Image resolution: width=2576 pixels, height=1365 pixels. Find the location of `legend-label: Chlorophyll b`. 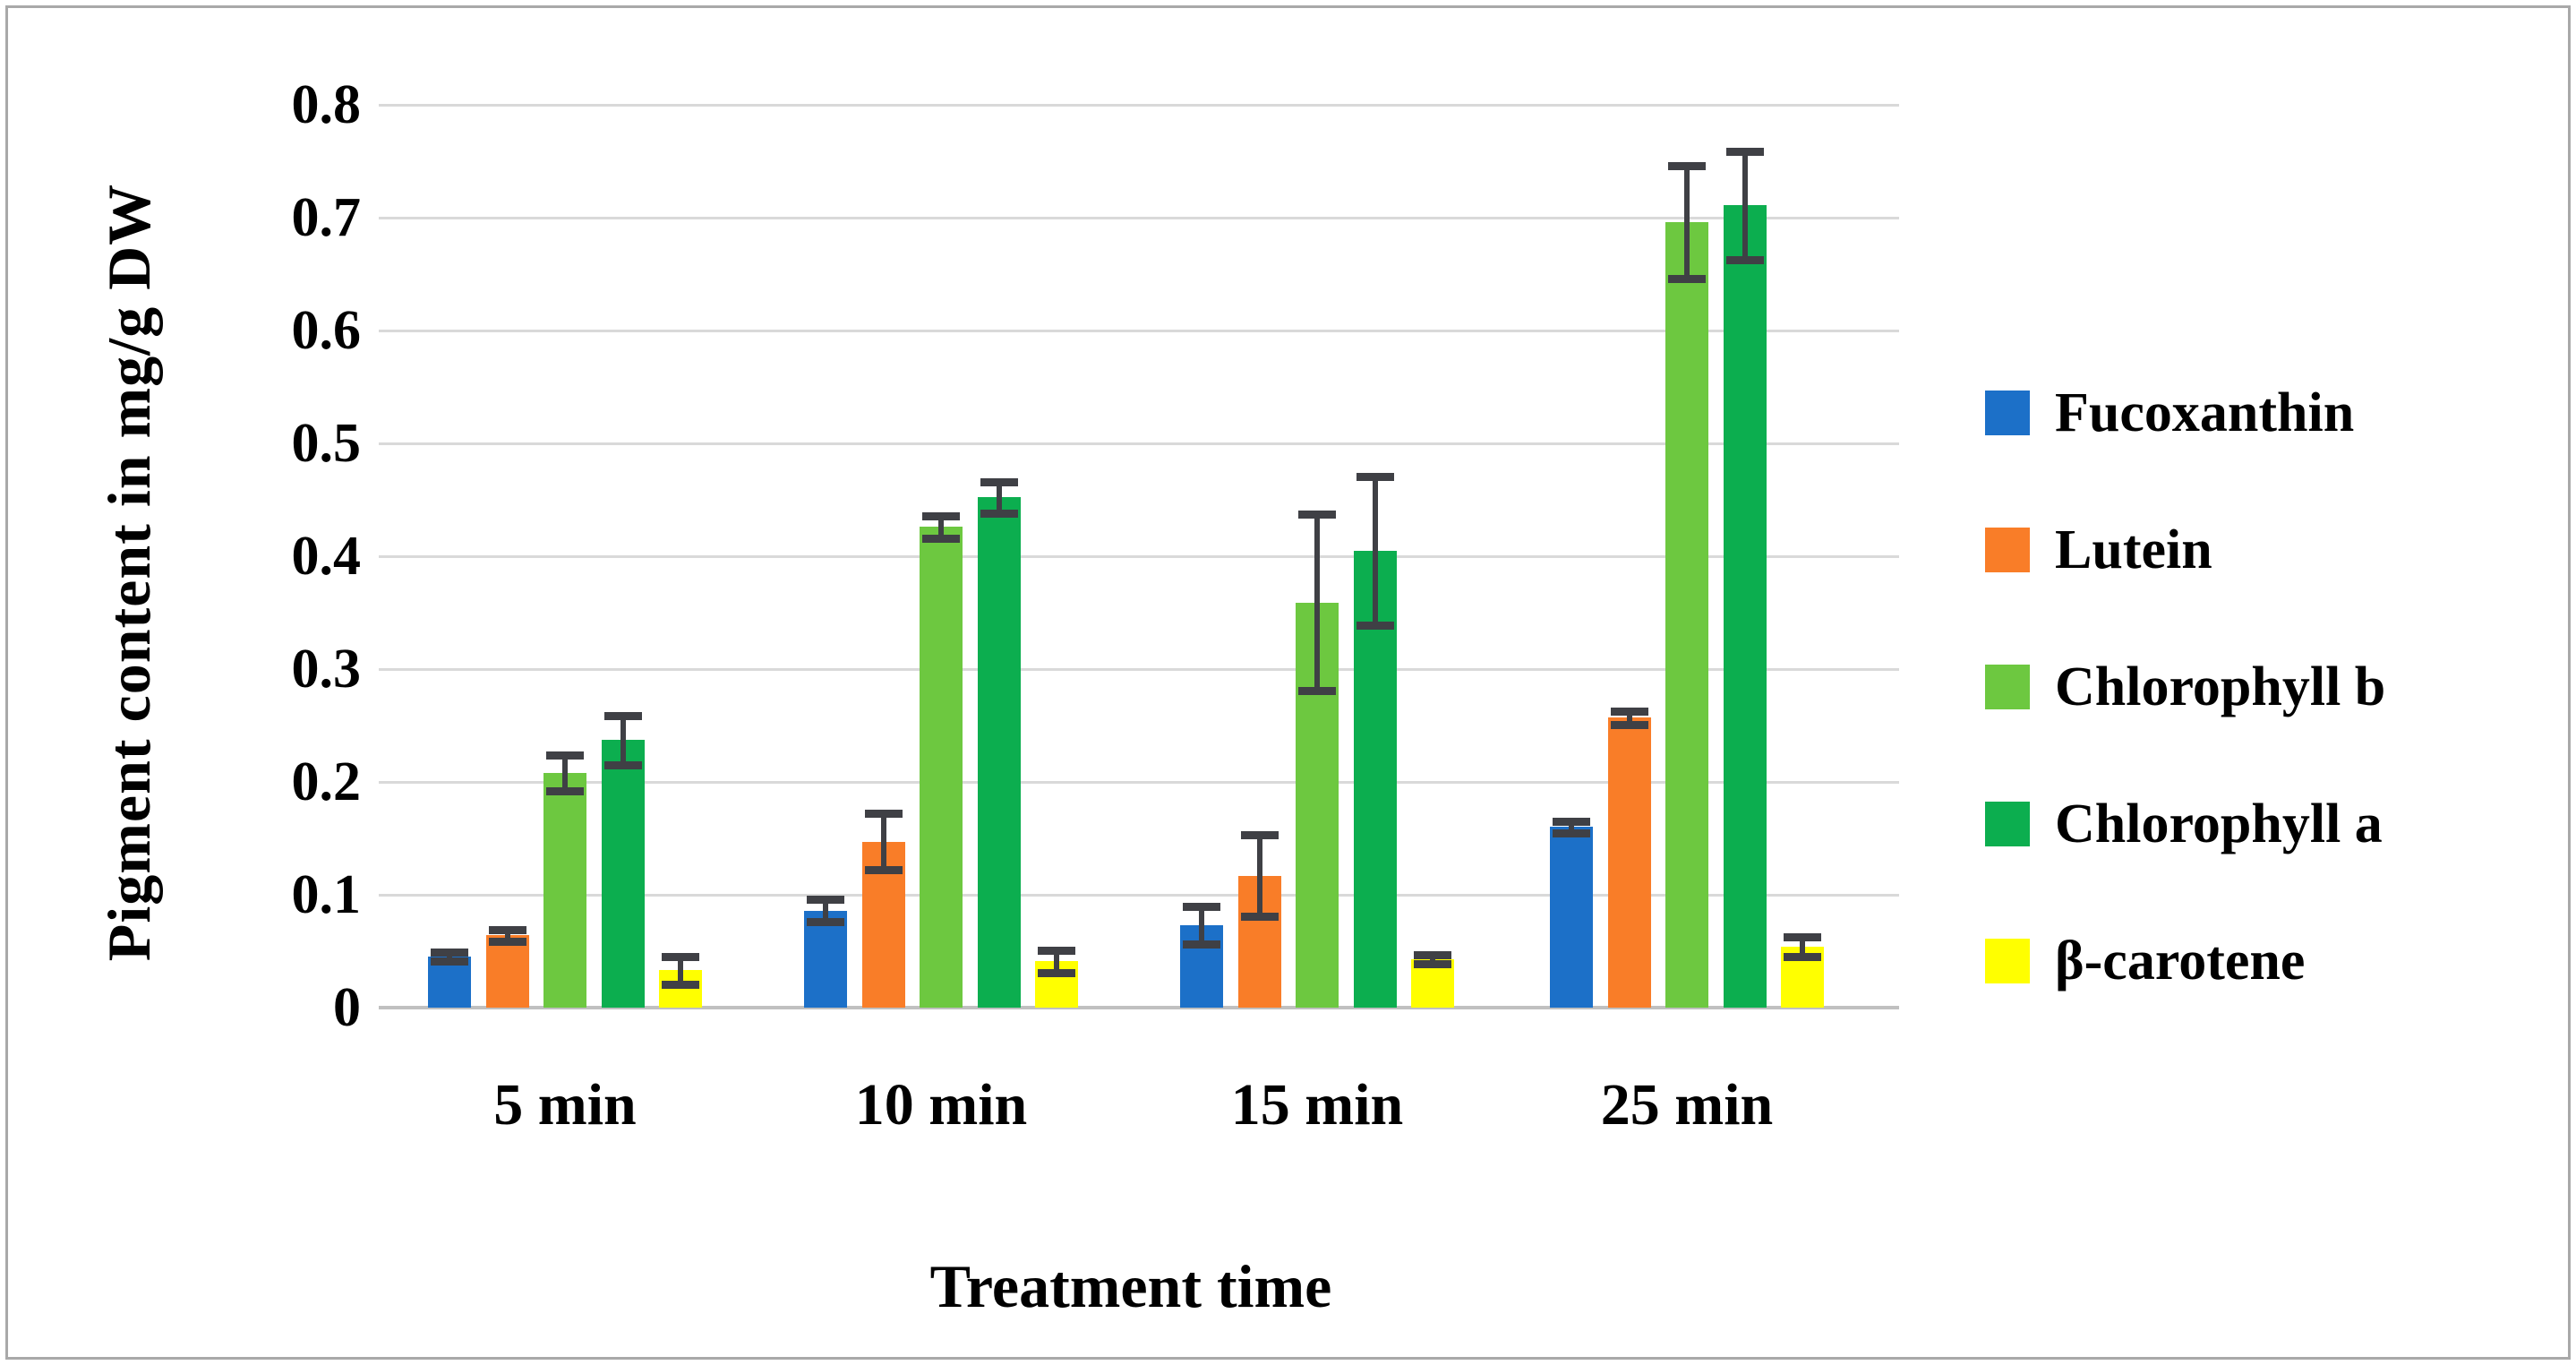

legend-label: Chlorophyll b is located at coordinates (2220, 687).